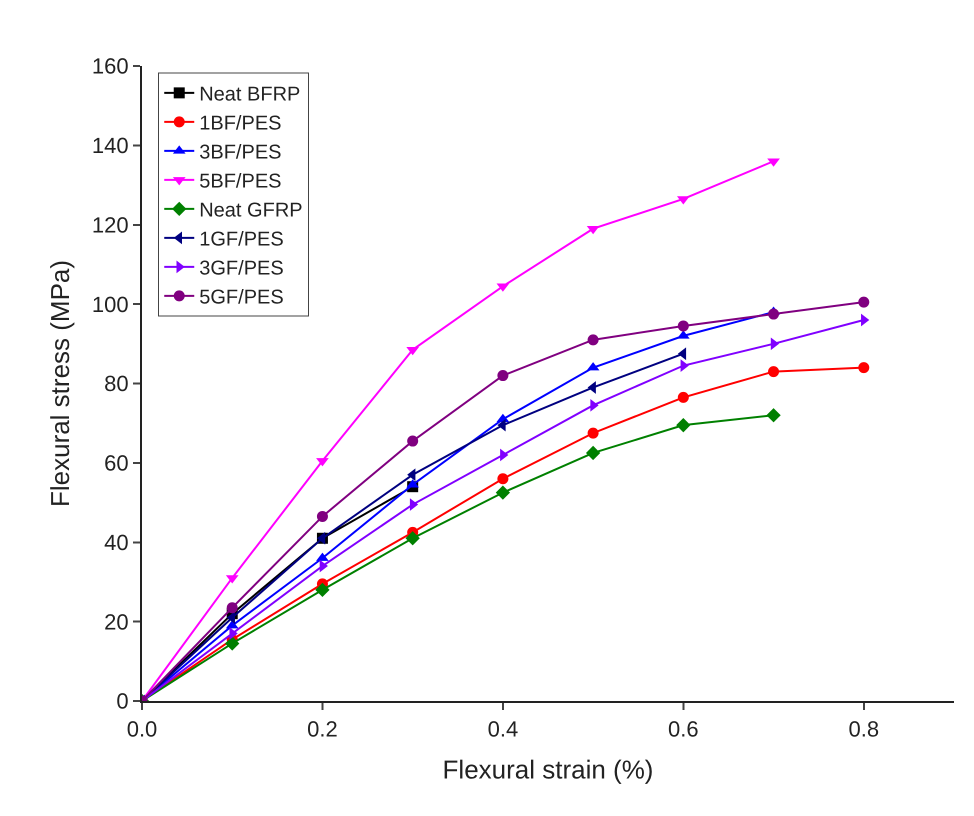 The image size is (974, 816). What do you see at coordinates (503, 729) in the screenshot?
I see `x-tick-label: 0.4` at bounding box center [503, 729].